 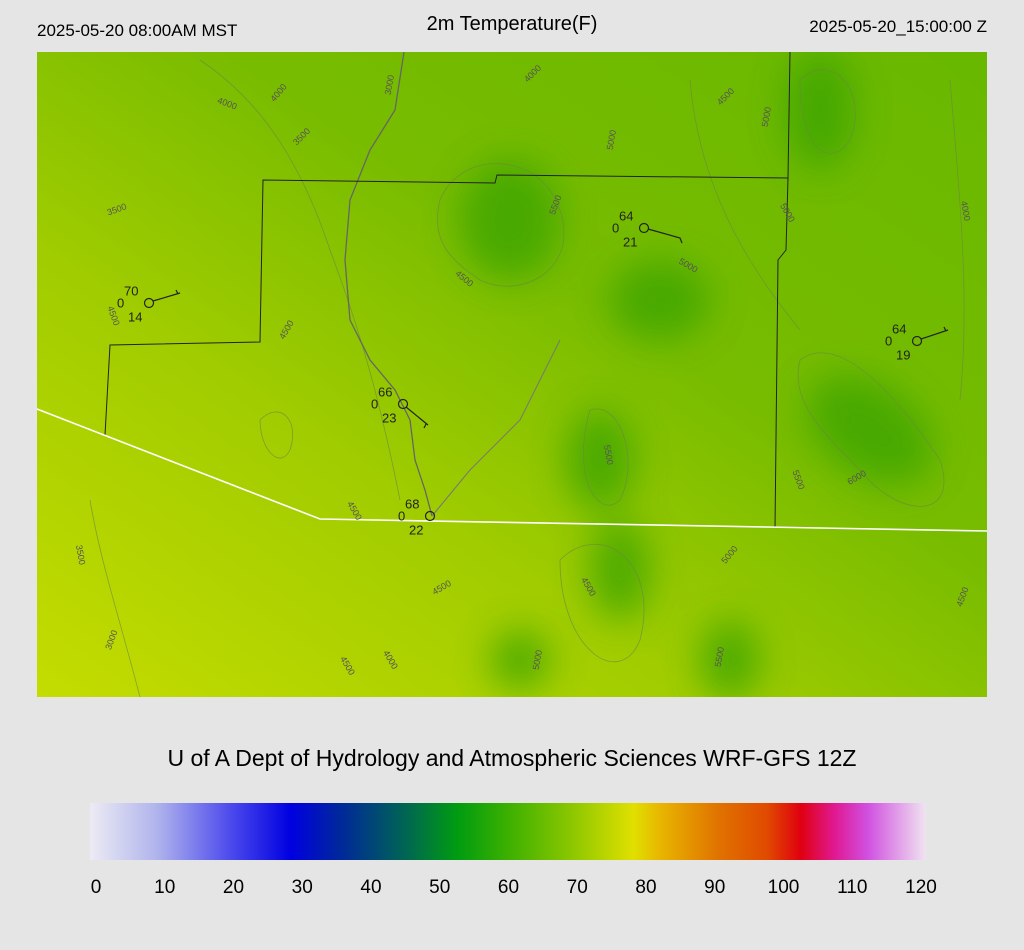 What do you see at coordinates (416, 529) in the screenshot?
I see `station-dewpoint: 22` at bounding box center [416, 529].